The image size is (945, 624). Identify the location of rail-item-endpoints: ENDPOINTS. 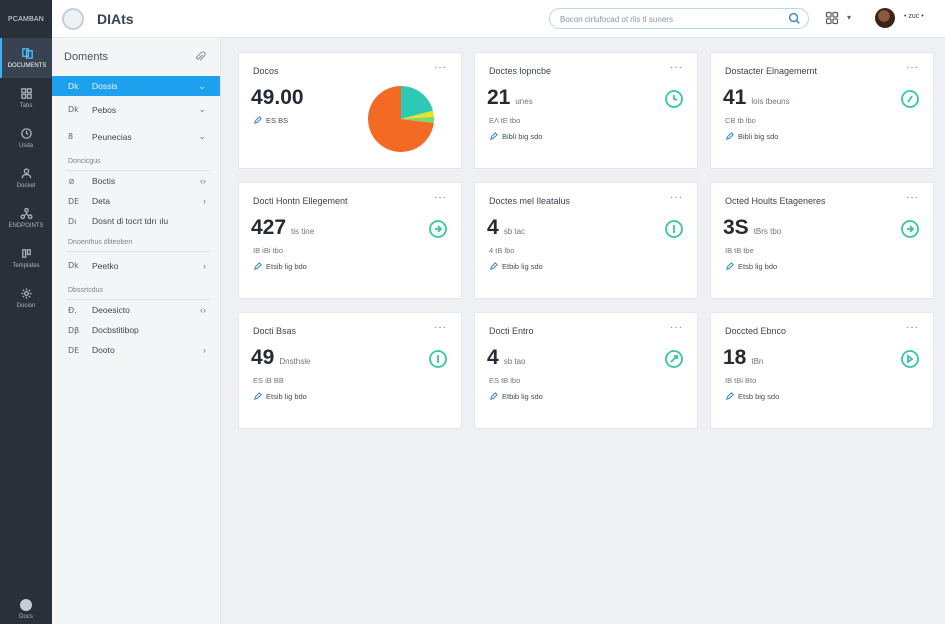
(26, 218).